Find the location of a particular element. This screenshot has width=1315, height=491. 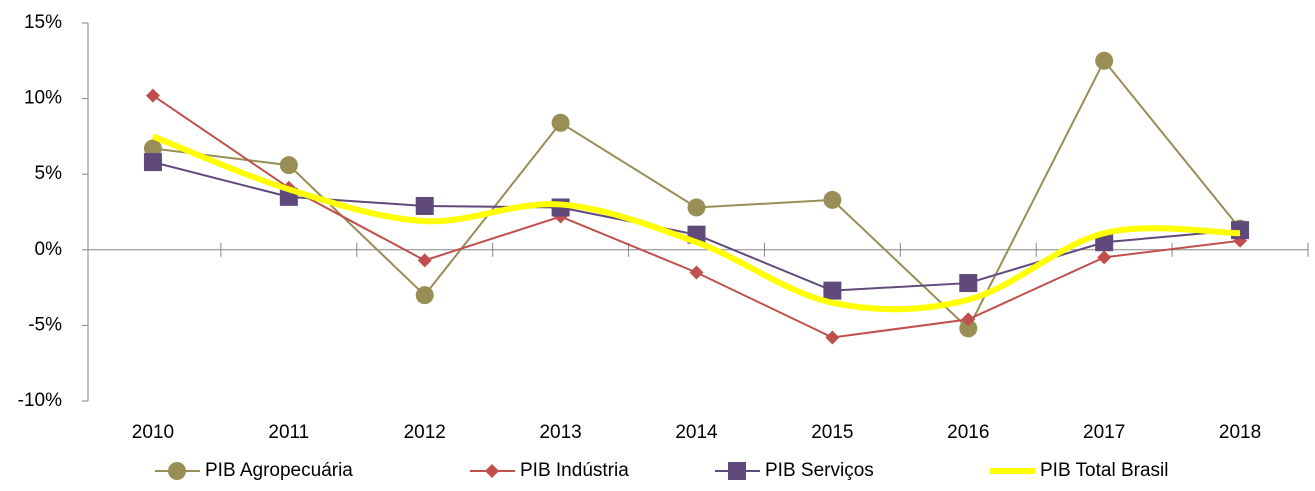

x-tick-label: 2011 is located at coordinates (288, 432).